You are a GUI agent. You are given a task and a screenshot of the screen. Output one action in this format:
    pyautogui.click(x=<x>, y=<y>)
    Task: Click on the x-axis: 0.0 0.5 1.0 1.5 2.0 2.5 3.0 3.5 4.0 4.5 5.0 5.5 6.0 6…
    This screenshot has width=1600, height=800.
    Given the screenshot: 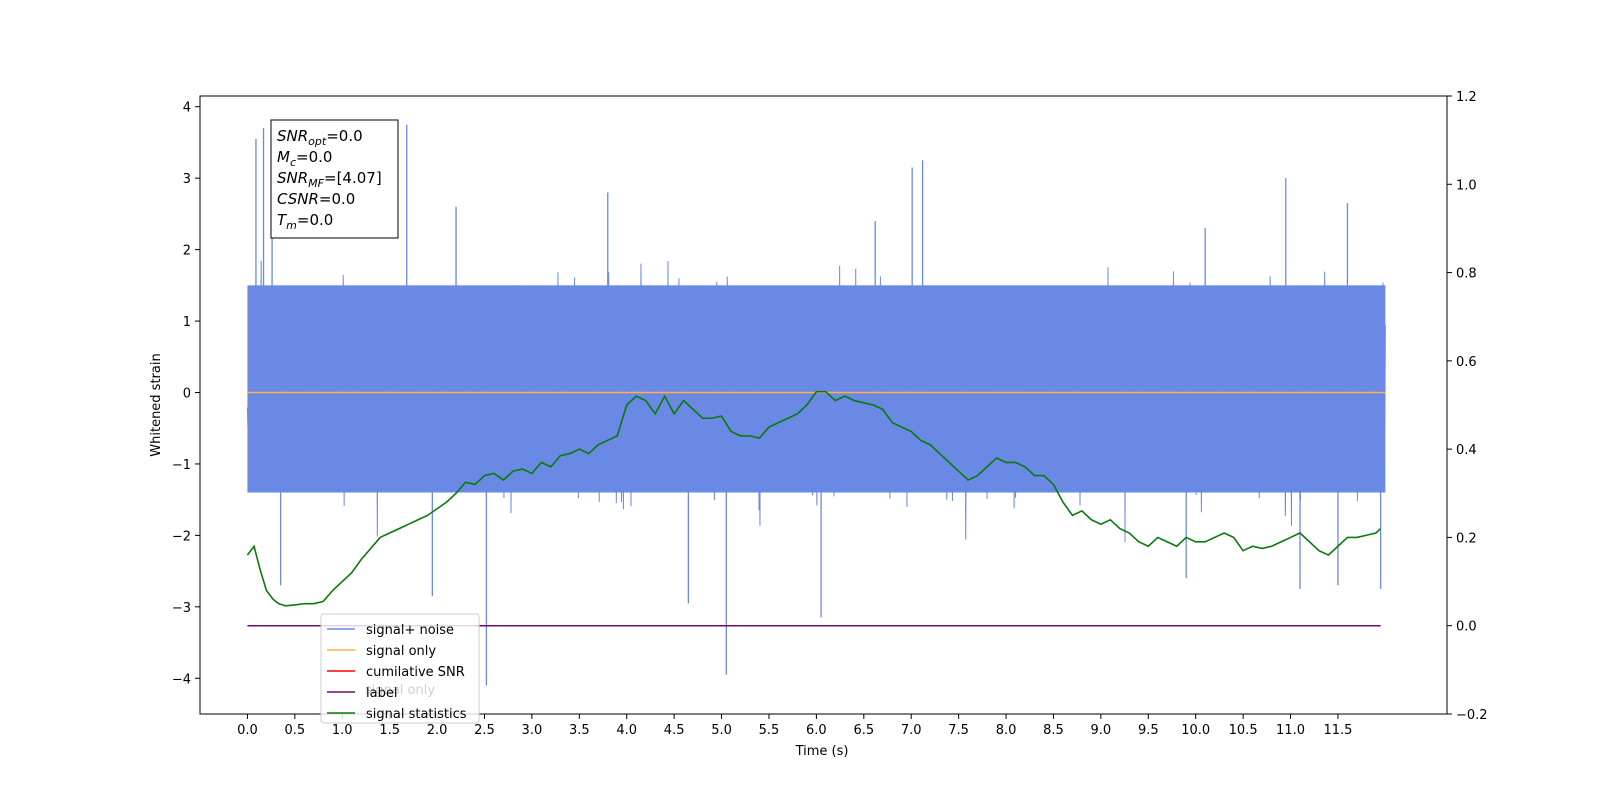 What is the action you would take?
    pyautogui.click(x=794, y=726)
    